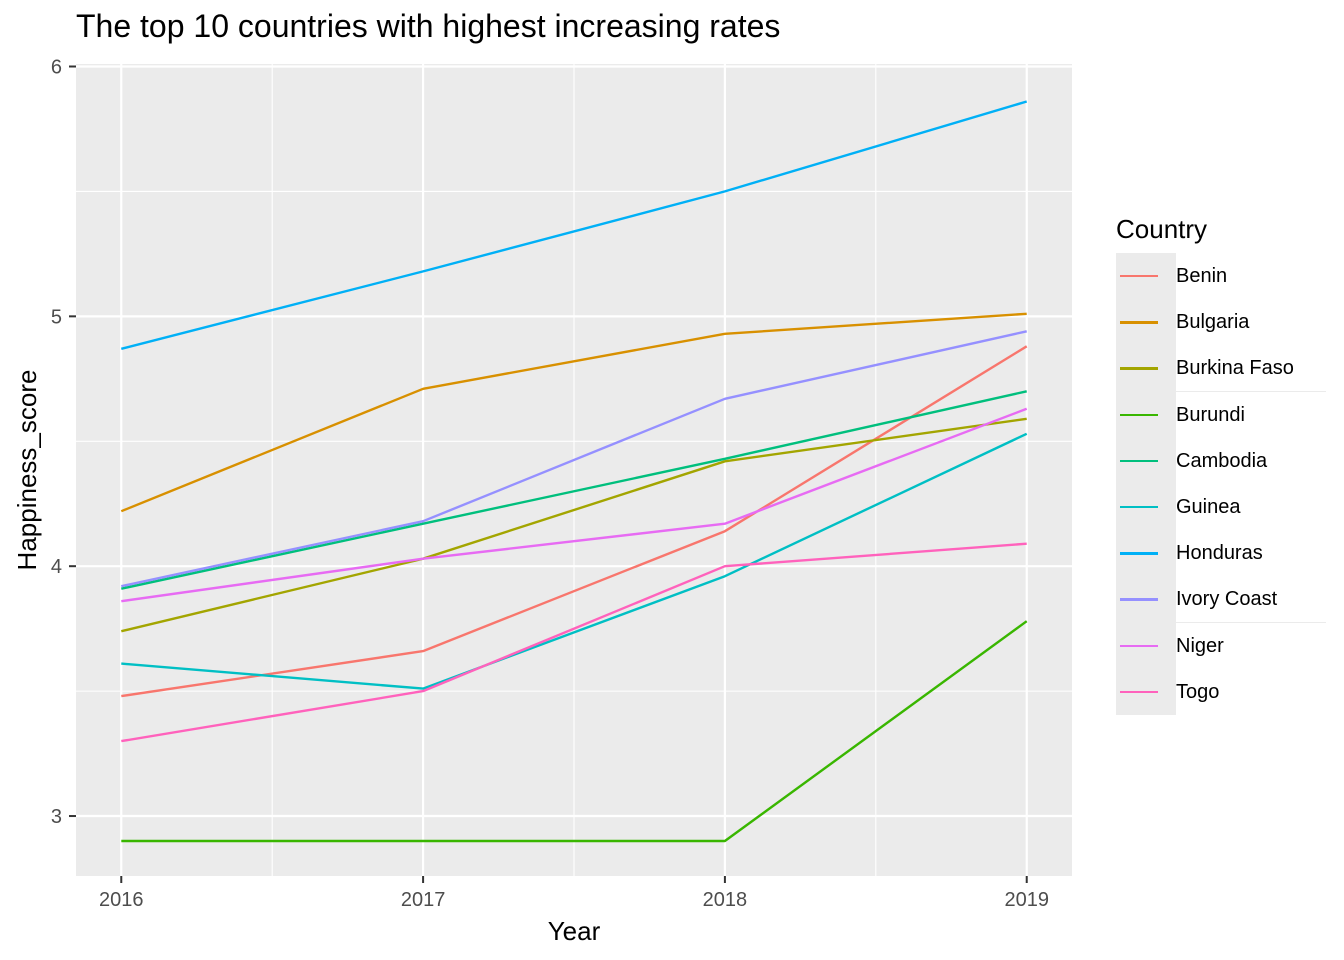 The image size is (1344, 960). I want to click on series-line-togo, so click(574, 642).